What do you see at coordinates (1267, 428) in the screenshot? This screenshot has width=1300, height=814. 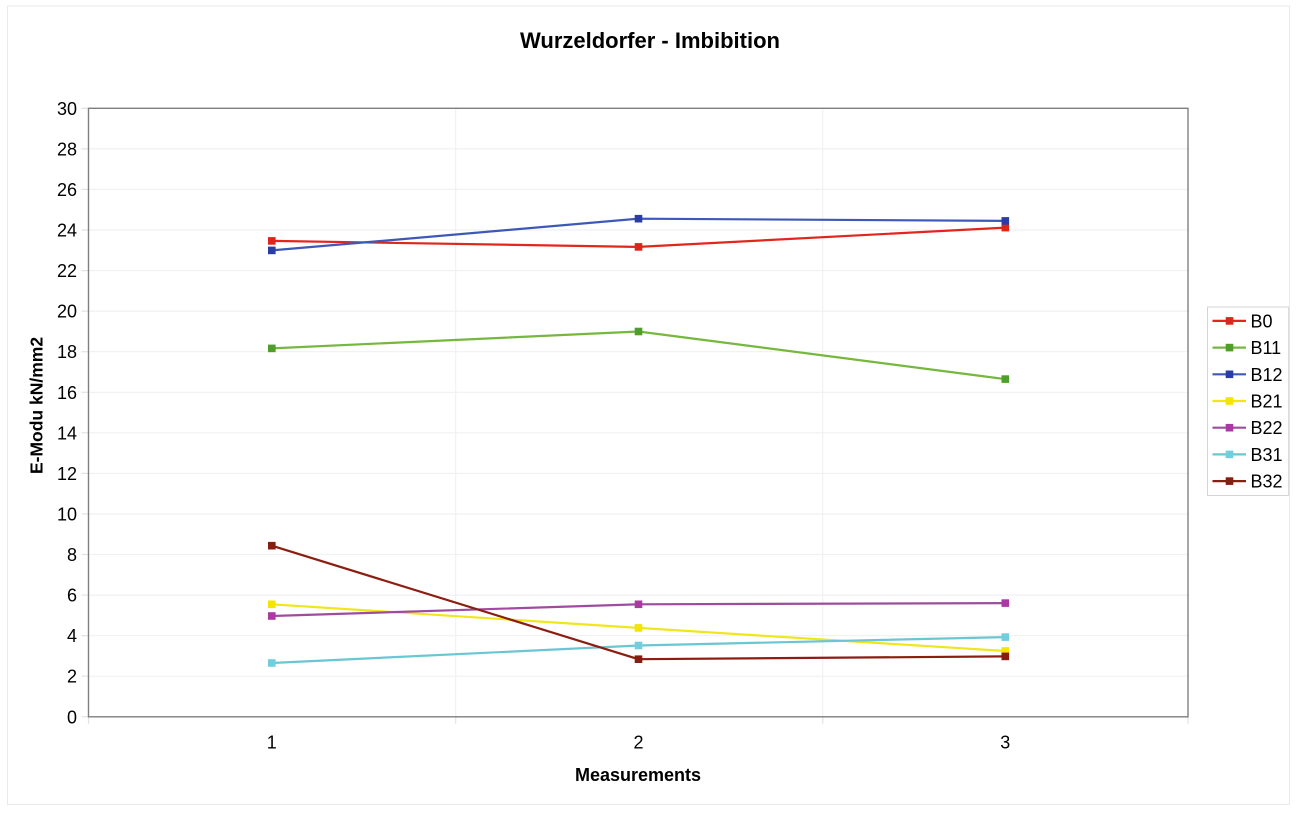 I see `svg-text: B22` at bounding box center [1267, 428].